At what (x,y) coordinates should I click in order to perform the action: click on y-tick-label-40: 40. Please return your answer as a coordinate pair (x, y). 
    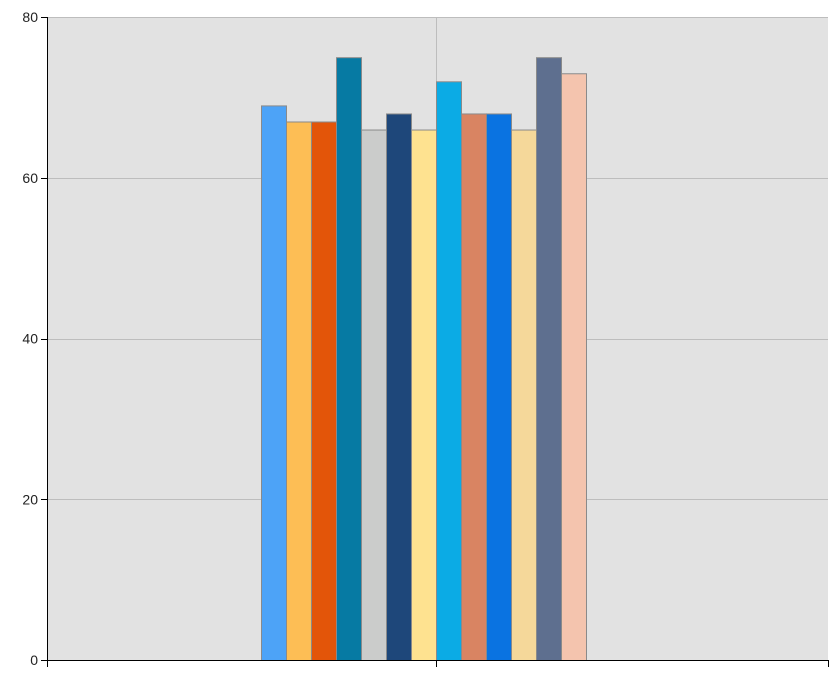
    Looking at the image, I should click on (30, 339).